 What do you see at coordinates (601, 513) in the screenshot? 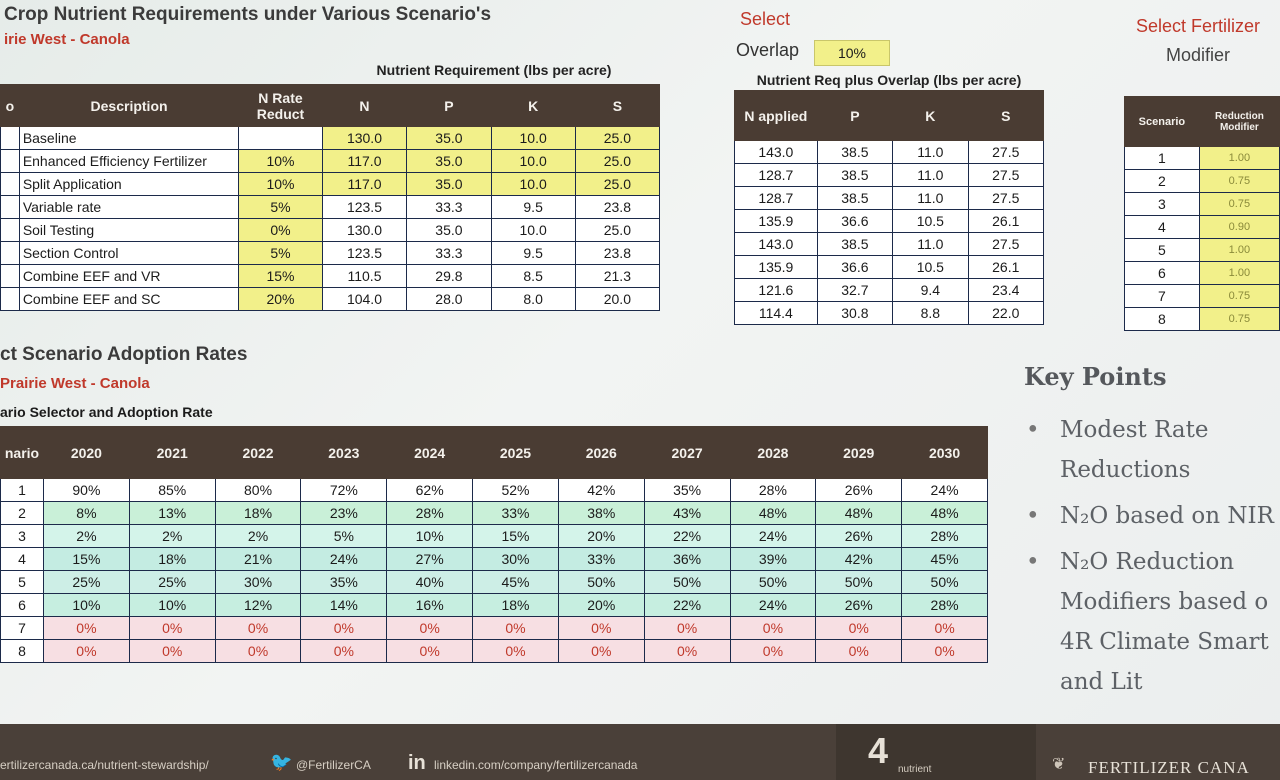
I see `adoption-rate-cell: 38%` at bounding box center [601, 513].